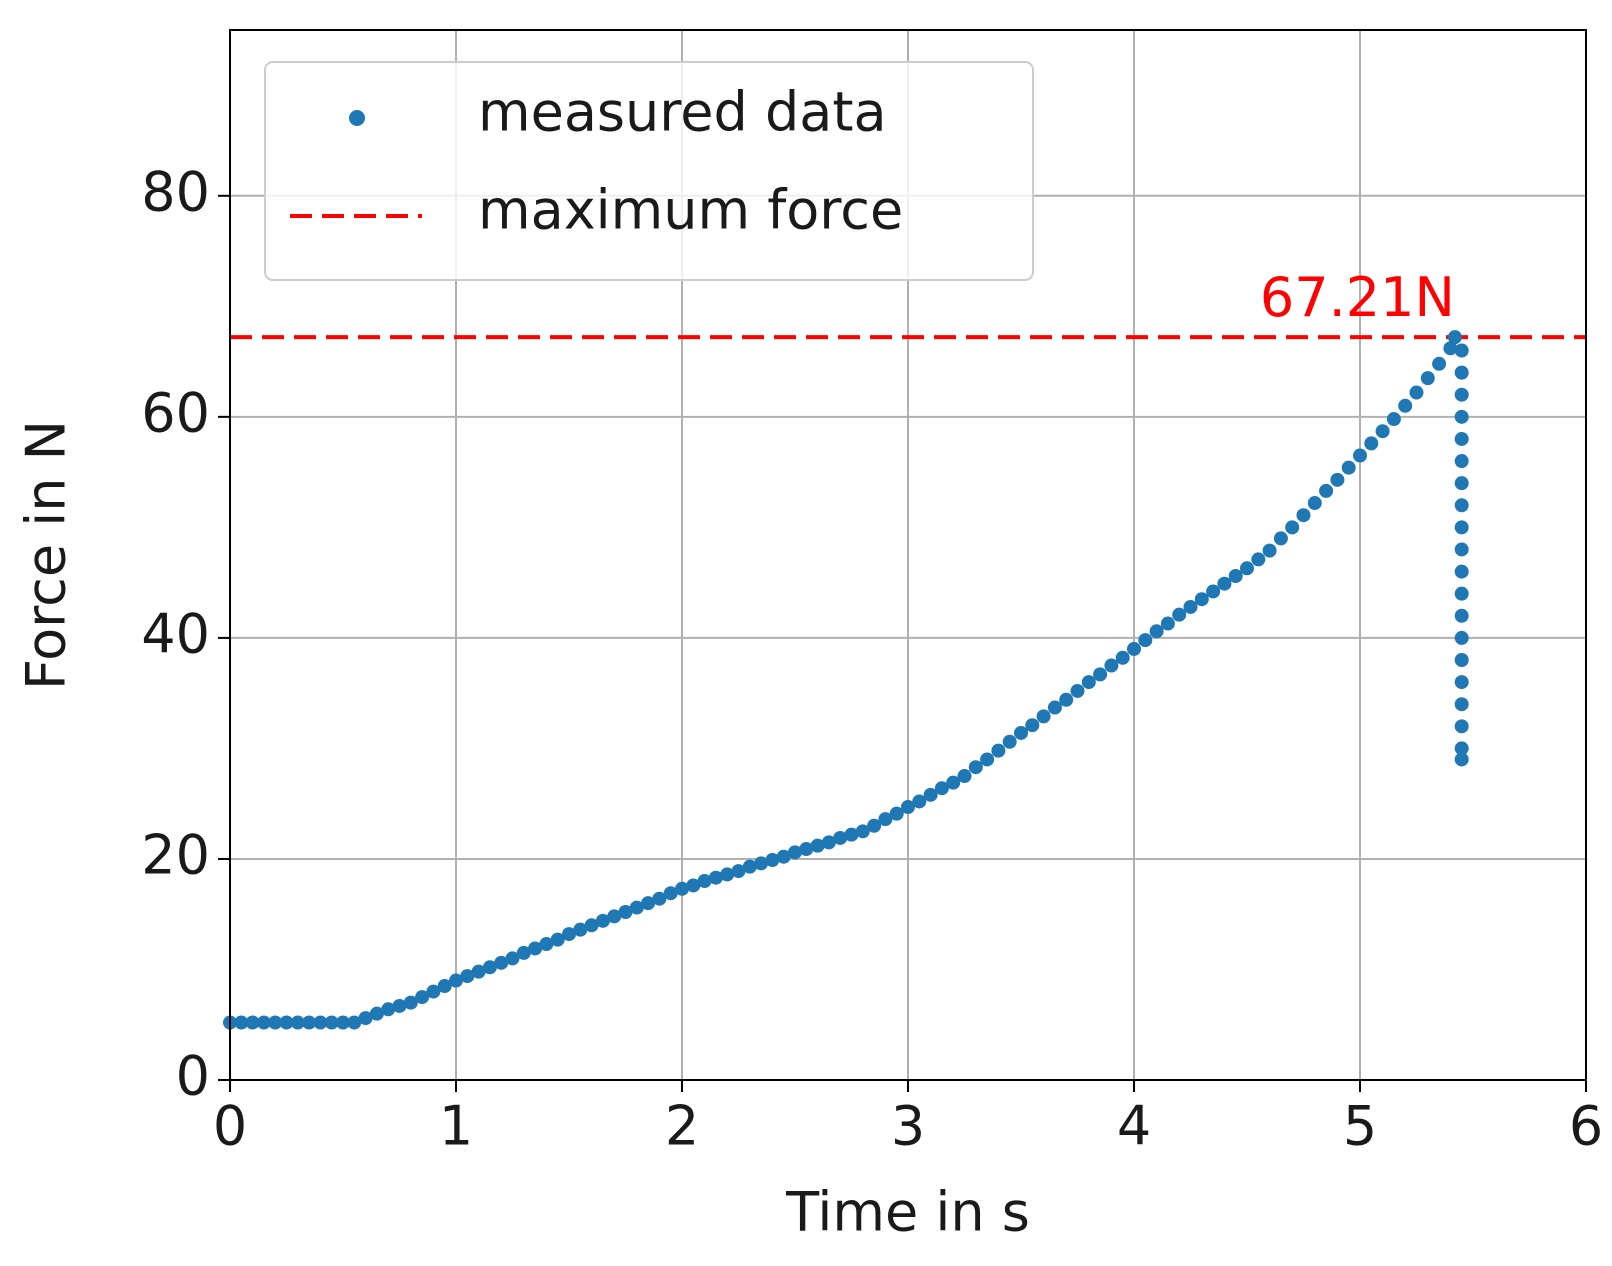 Image resolution: width=1612 pixels, height=1266 pixels. Describe the element at coordinates (908, 1126) in the screenshot. I see `x-tick-label: 3` at that location.